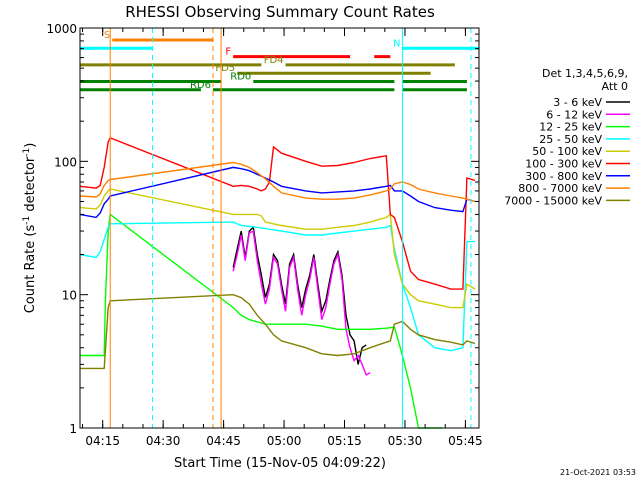  I want to click on legend-label: 100 - 300 keV, so click(563, 164).